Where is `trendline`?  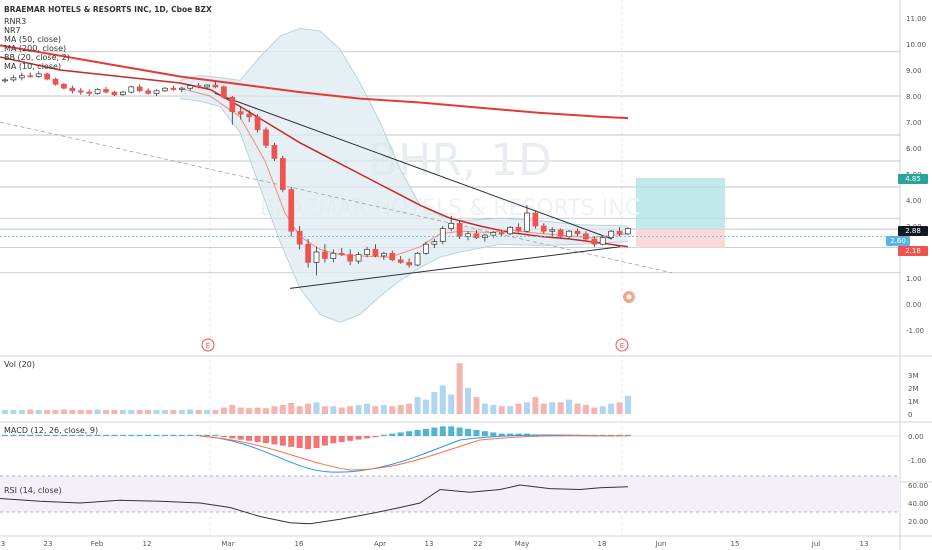
trendline is located at coordinates (413, 166).